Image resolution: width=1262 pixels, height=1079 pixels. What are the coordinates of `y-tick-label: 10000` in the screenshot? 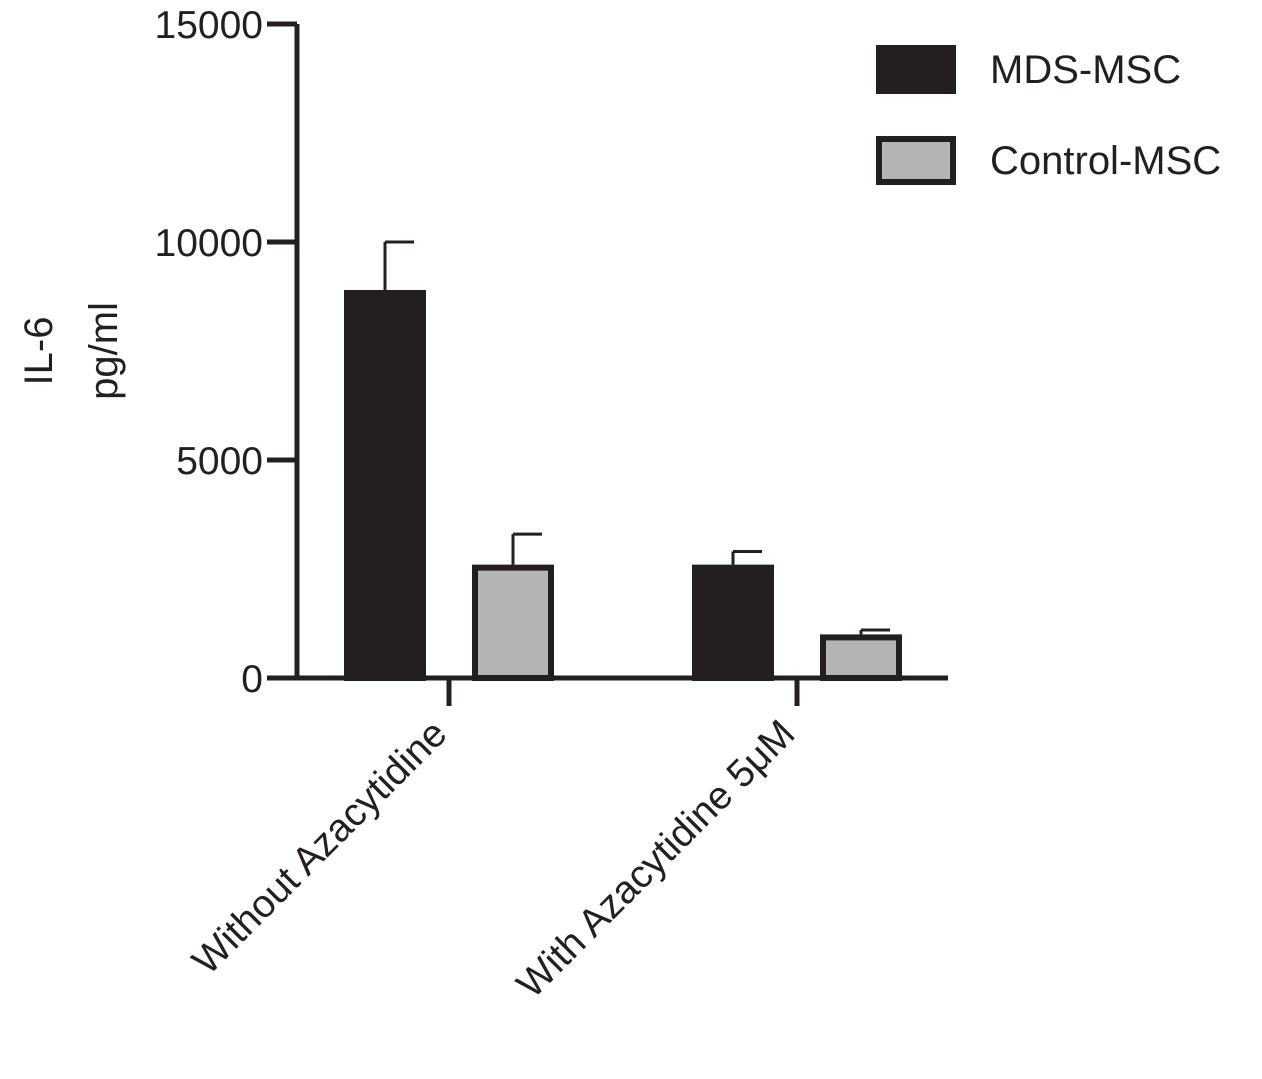 It's located at (209, 243).